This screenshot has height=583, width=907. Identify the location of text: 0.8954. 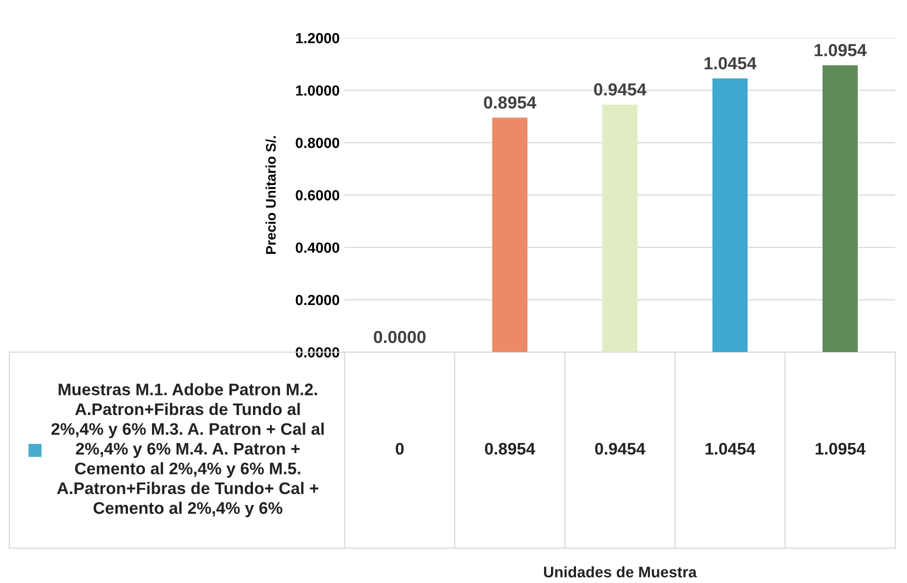
(510, 448).